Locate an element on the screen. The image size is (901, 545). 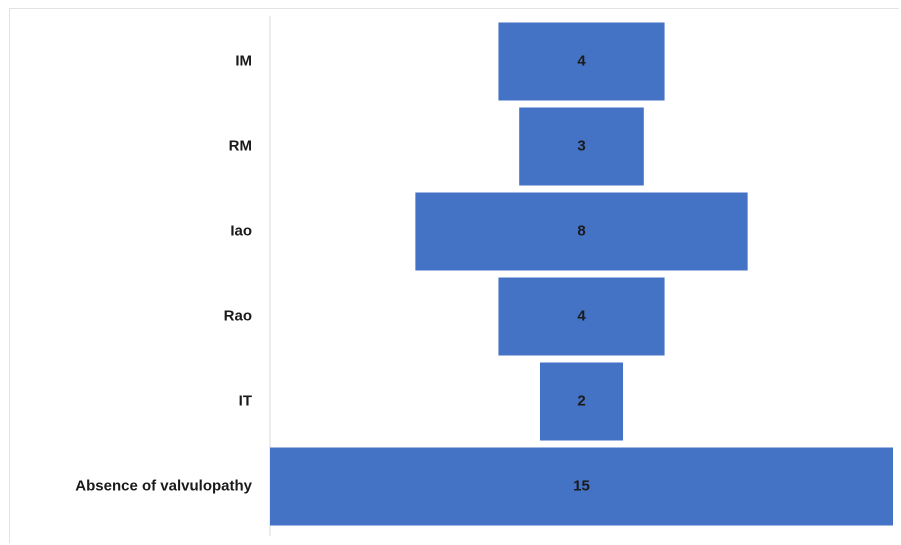
data-label-1: 3 is located at coordinates (581, 145).